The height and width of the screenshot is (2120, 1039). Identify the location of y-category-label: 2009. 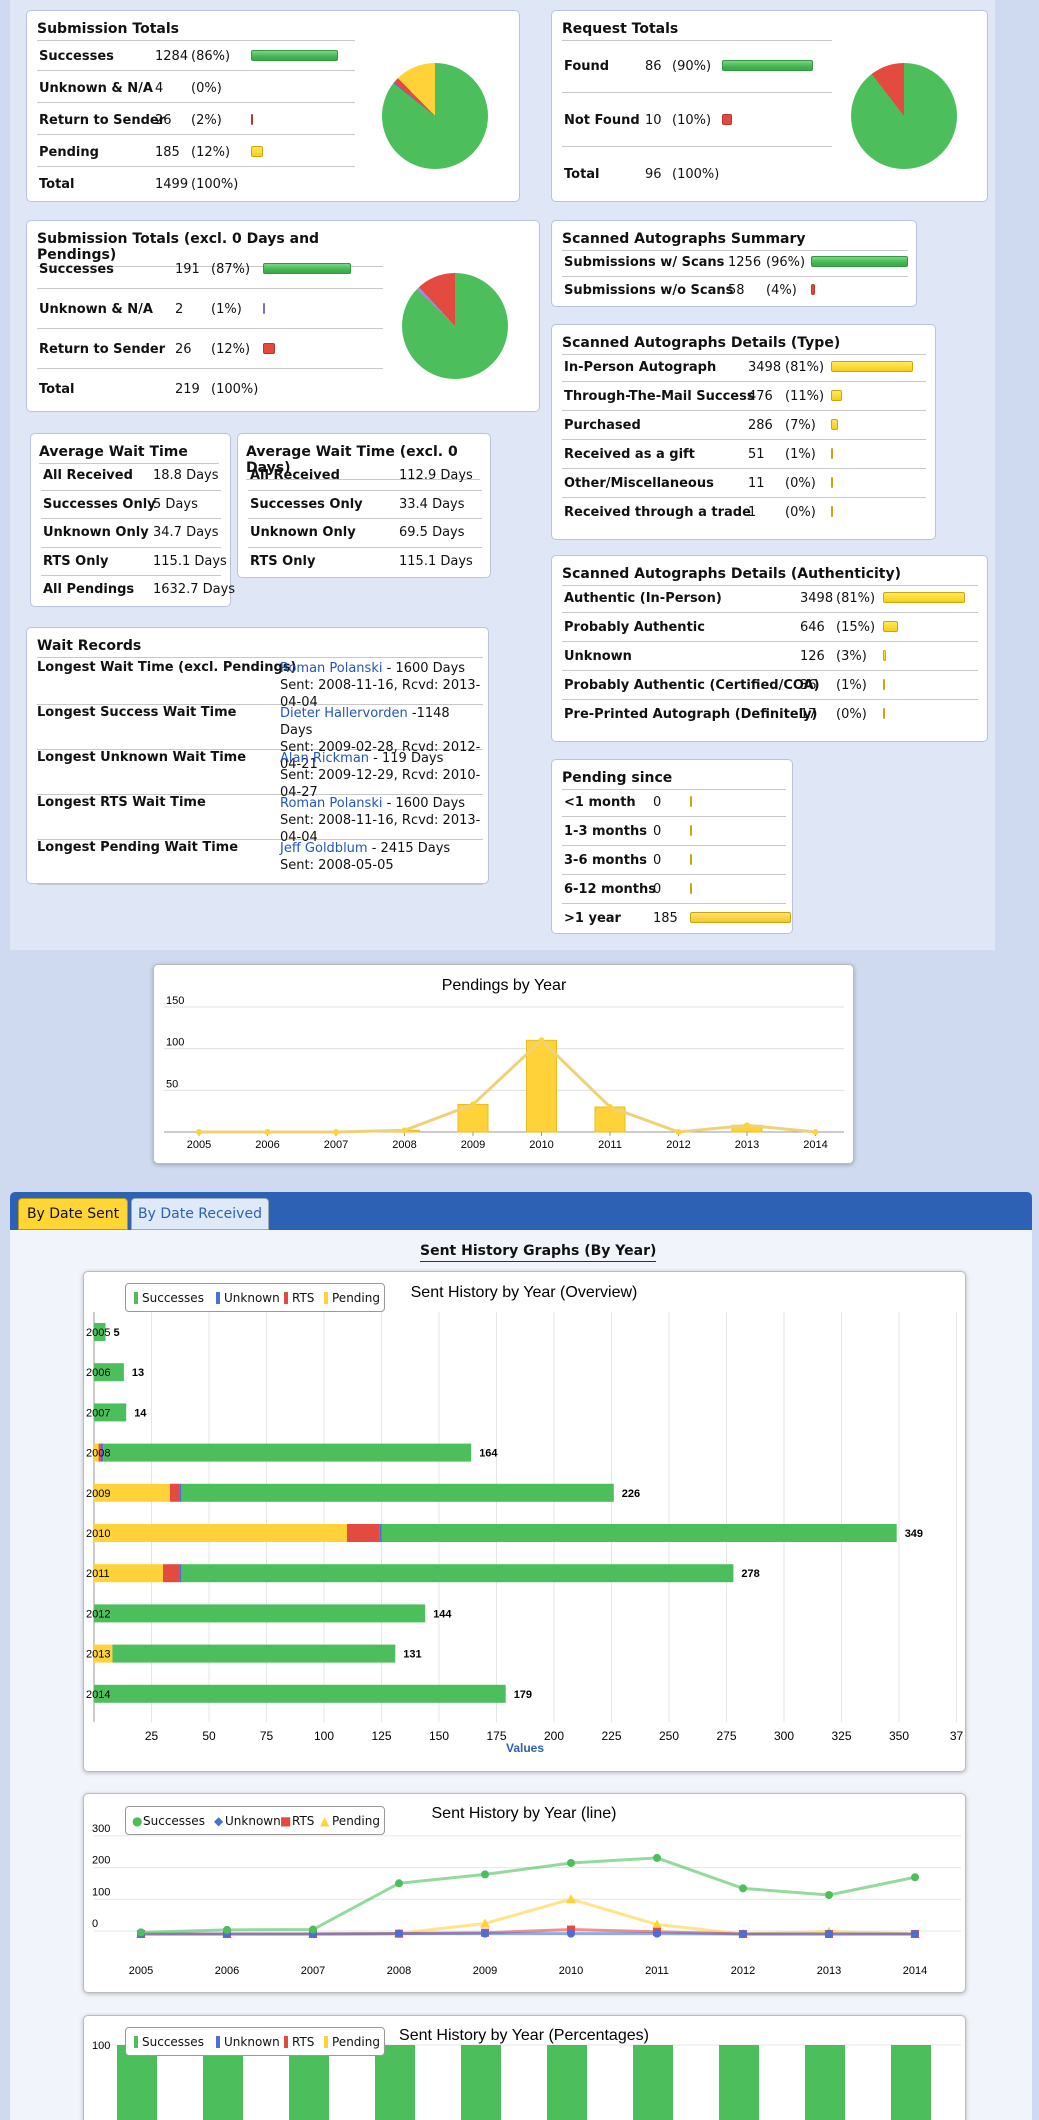
(98, 1494).